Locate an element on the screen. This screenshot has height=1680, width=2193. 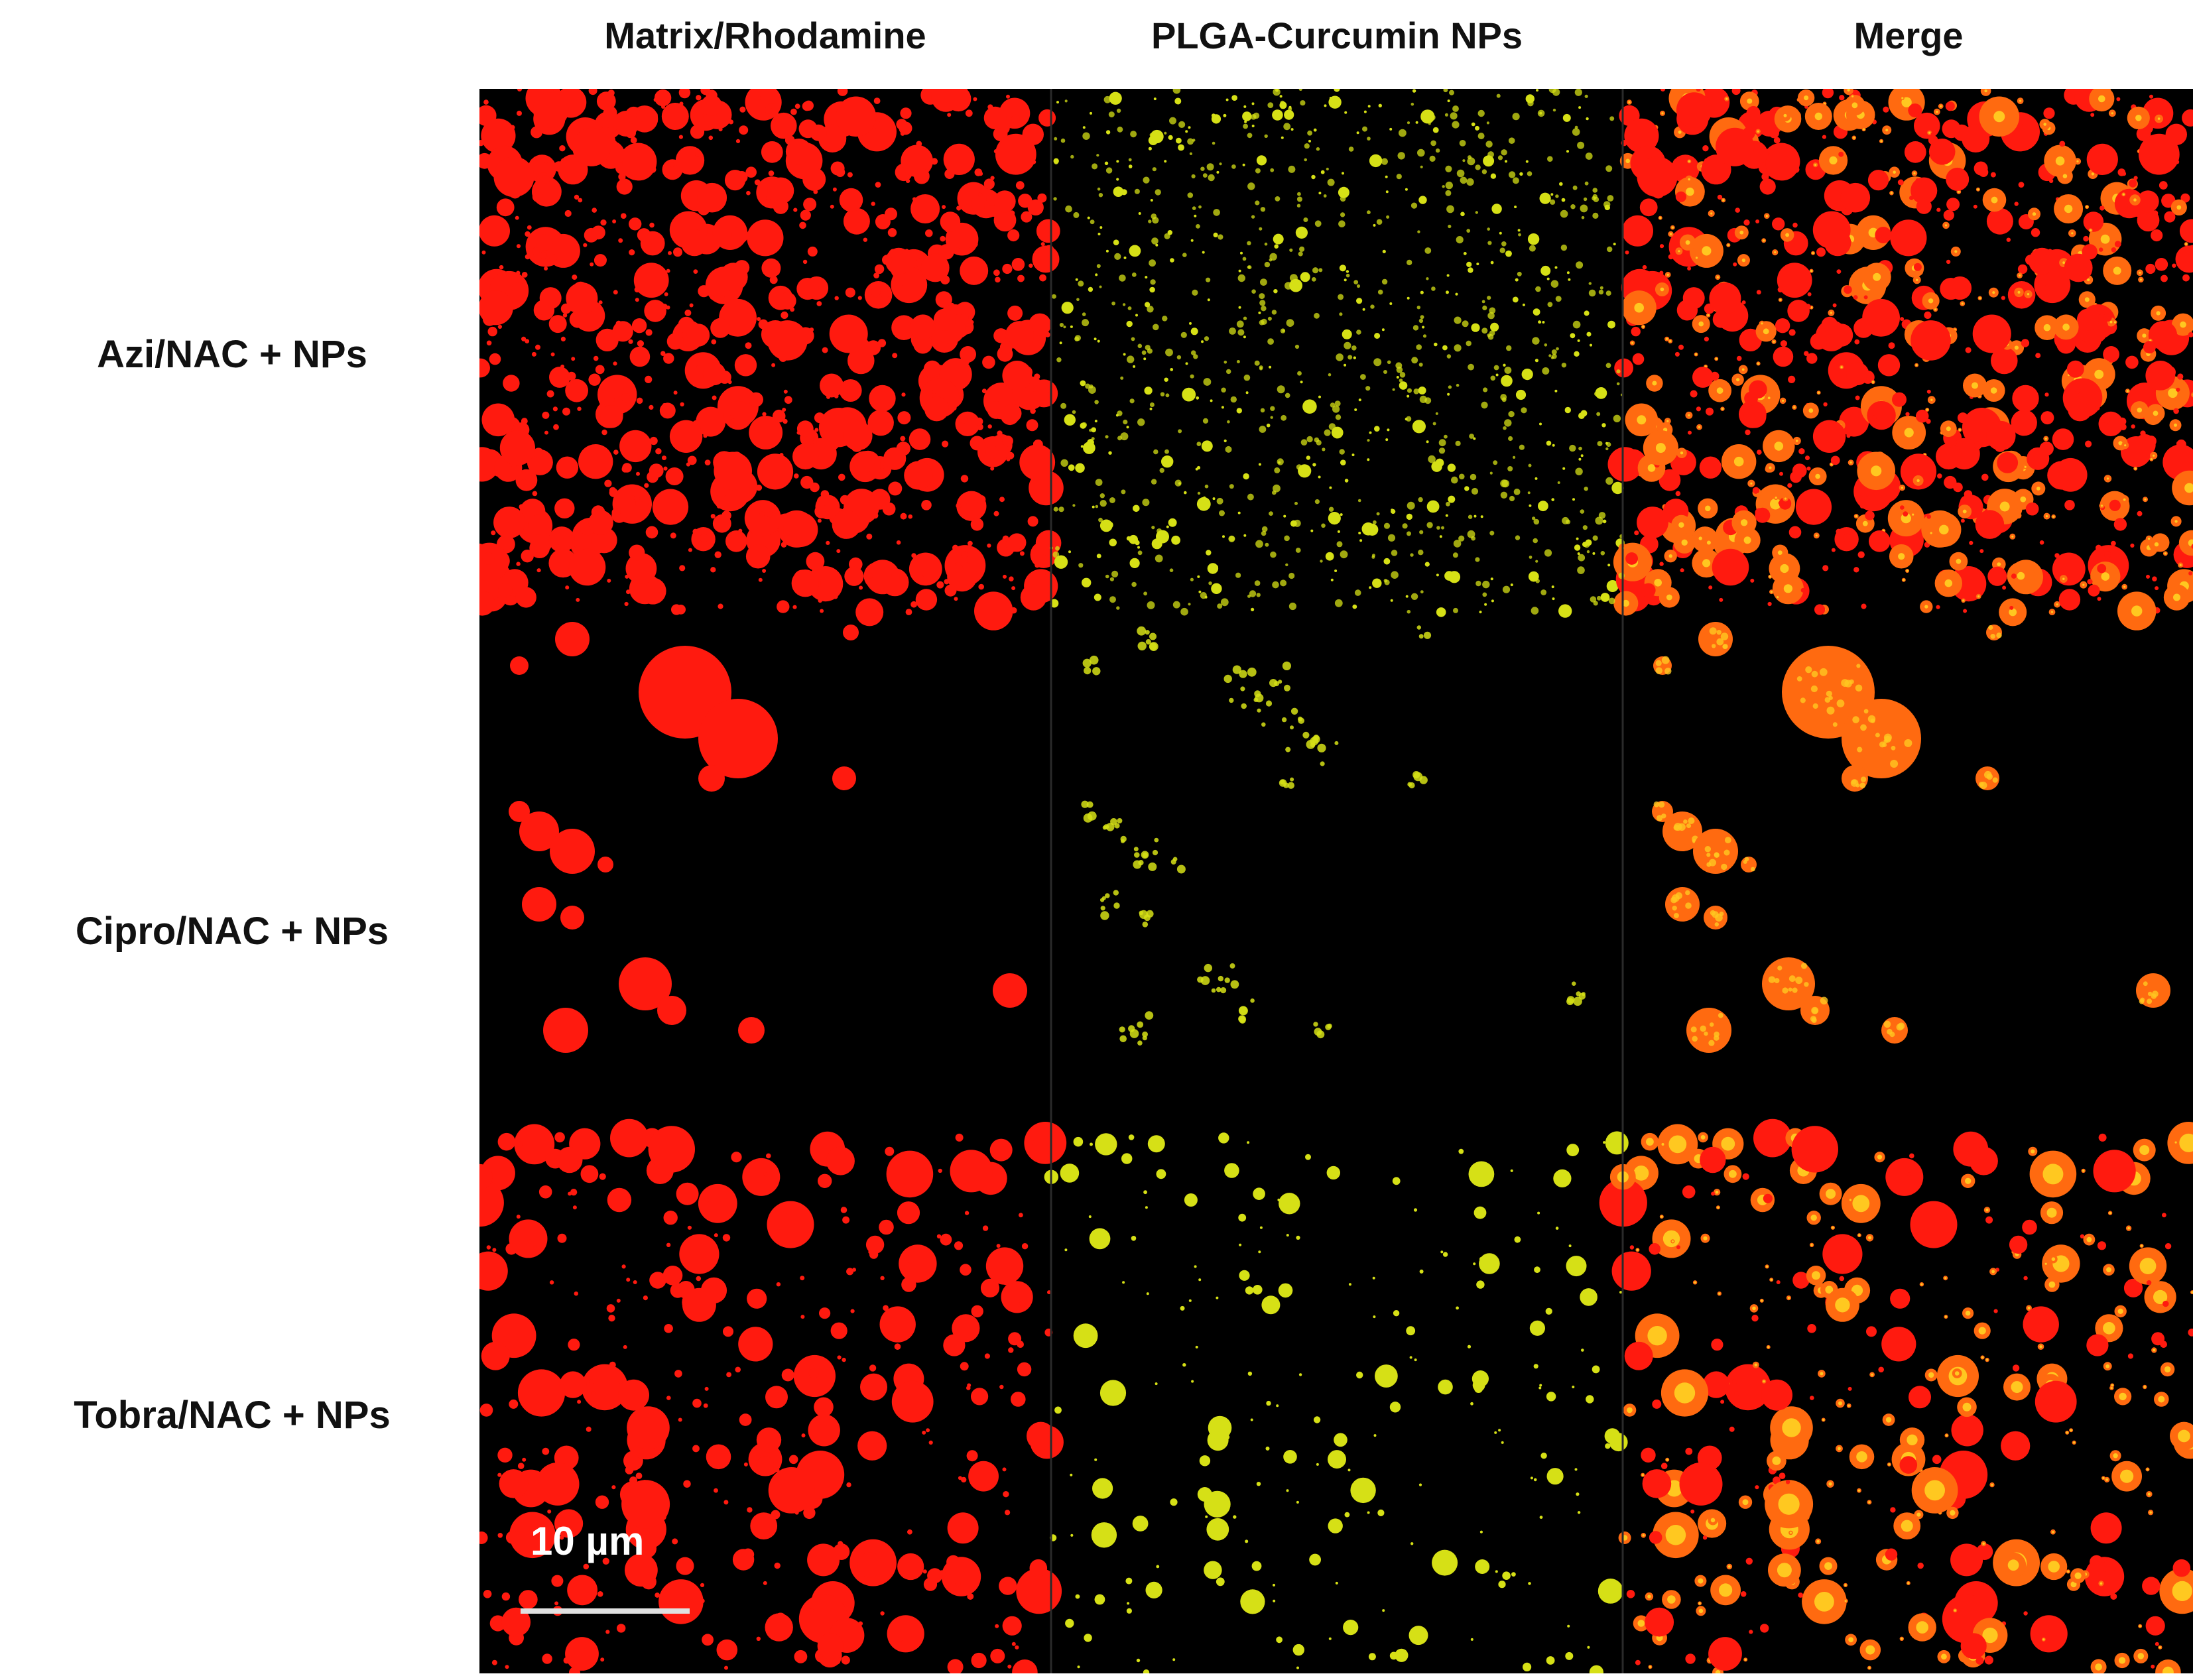
column-title-merge: Merge is located at coordinates (1908, 35).